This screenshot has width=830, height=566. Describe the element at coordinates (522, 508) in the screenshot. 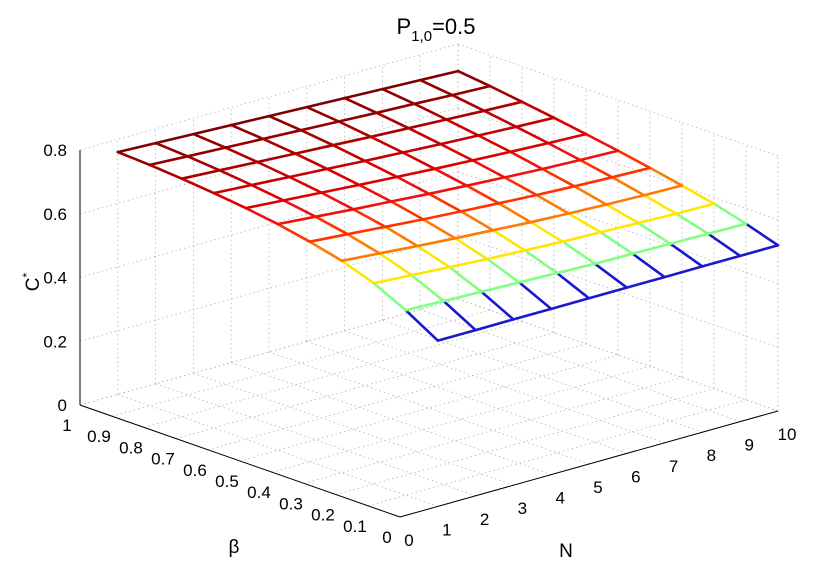

I see `x-tick-label: 3` at that location.